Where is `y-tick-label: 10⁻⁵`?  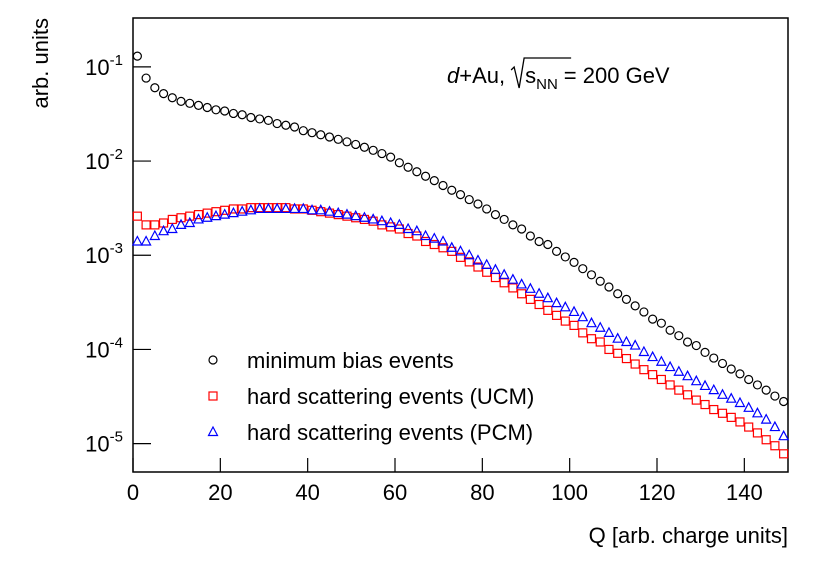 y-tick-label: 10⁻⁵ is located at coordinates (104, 443).